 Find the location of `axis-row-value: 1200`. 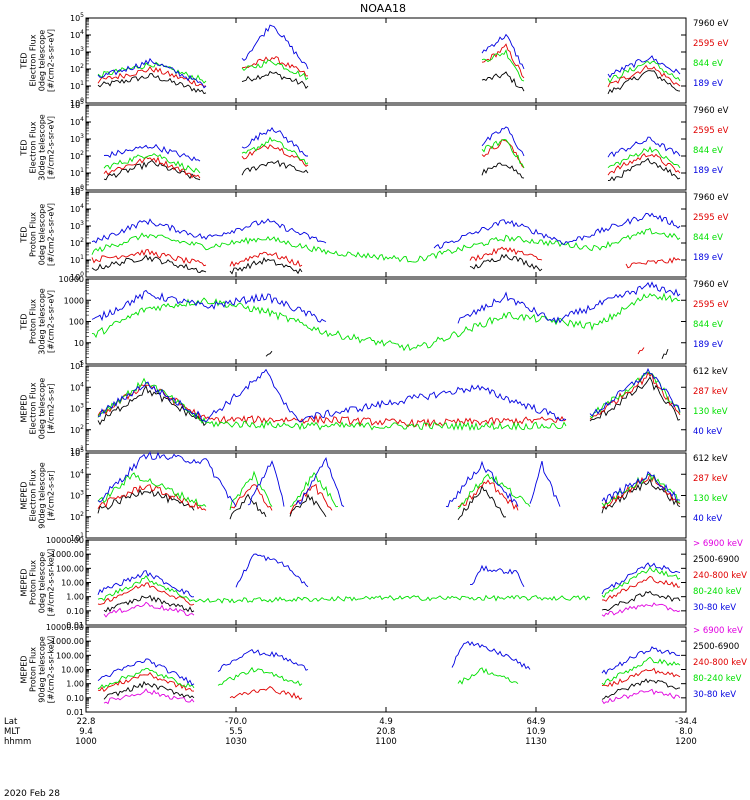

axis-row-value: 1200 is located at coordinates (686, 742).